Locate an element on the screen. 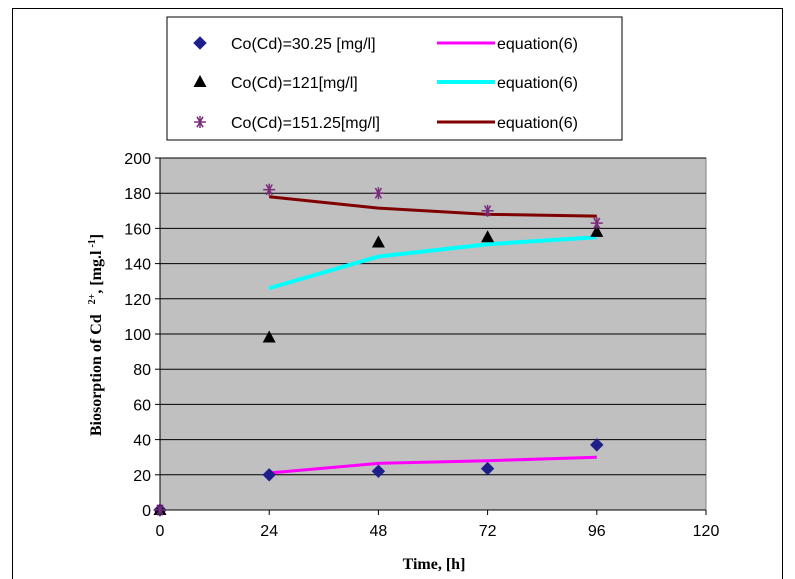 This screenshot has height=579, width=795. y-tick-label: 60 is located at coordinates (142, 405).